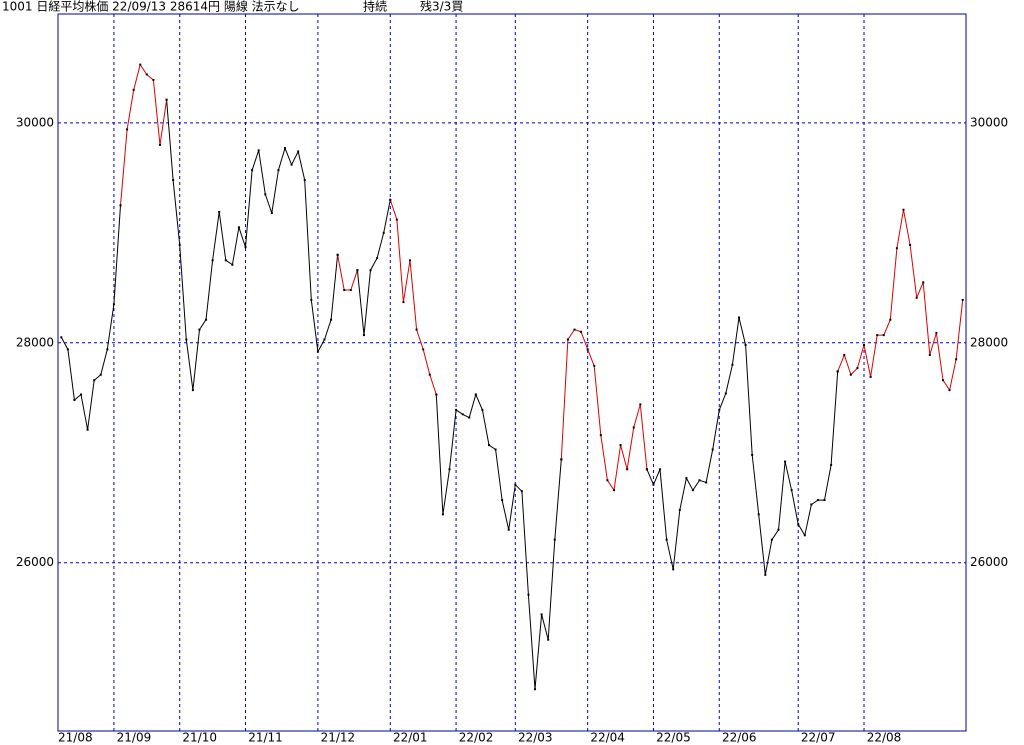 This screenshot has width=1024, height=745. I want to click on x-tick-label: 22/06, so click(739, 738).